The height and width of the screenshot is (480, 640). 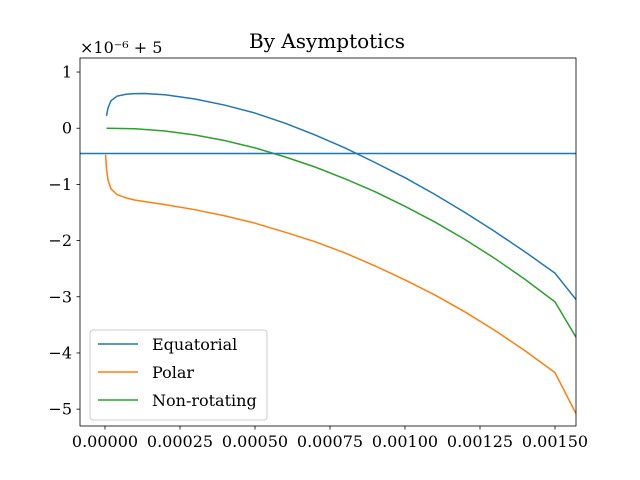 What do you see at coordinates (255, 441) in the screenshot?
I see `x-tick-label: 0.00050` at bounding box center [255, 441].